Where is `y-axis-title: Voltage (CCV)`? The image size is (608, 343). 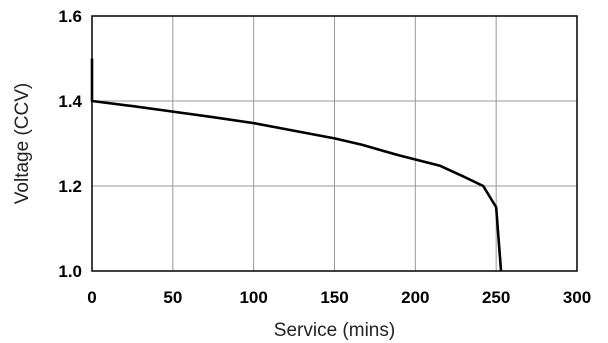 y-axis-title: Voltage (CCV) is located at coordinates (22, 143).